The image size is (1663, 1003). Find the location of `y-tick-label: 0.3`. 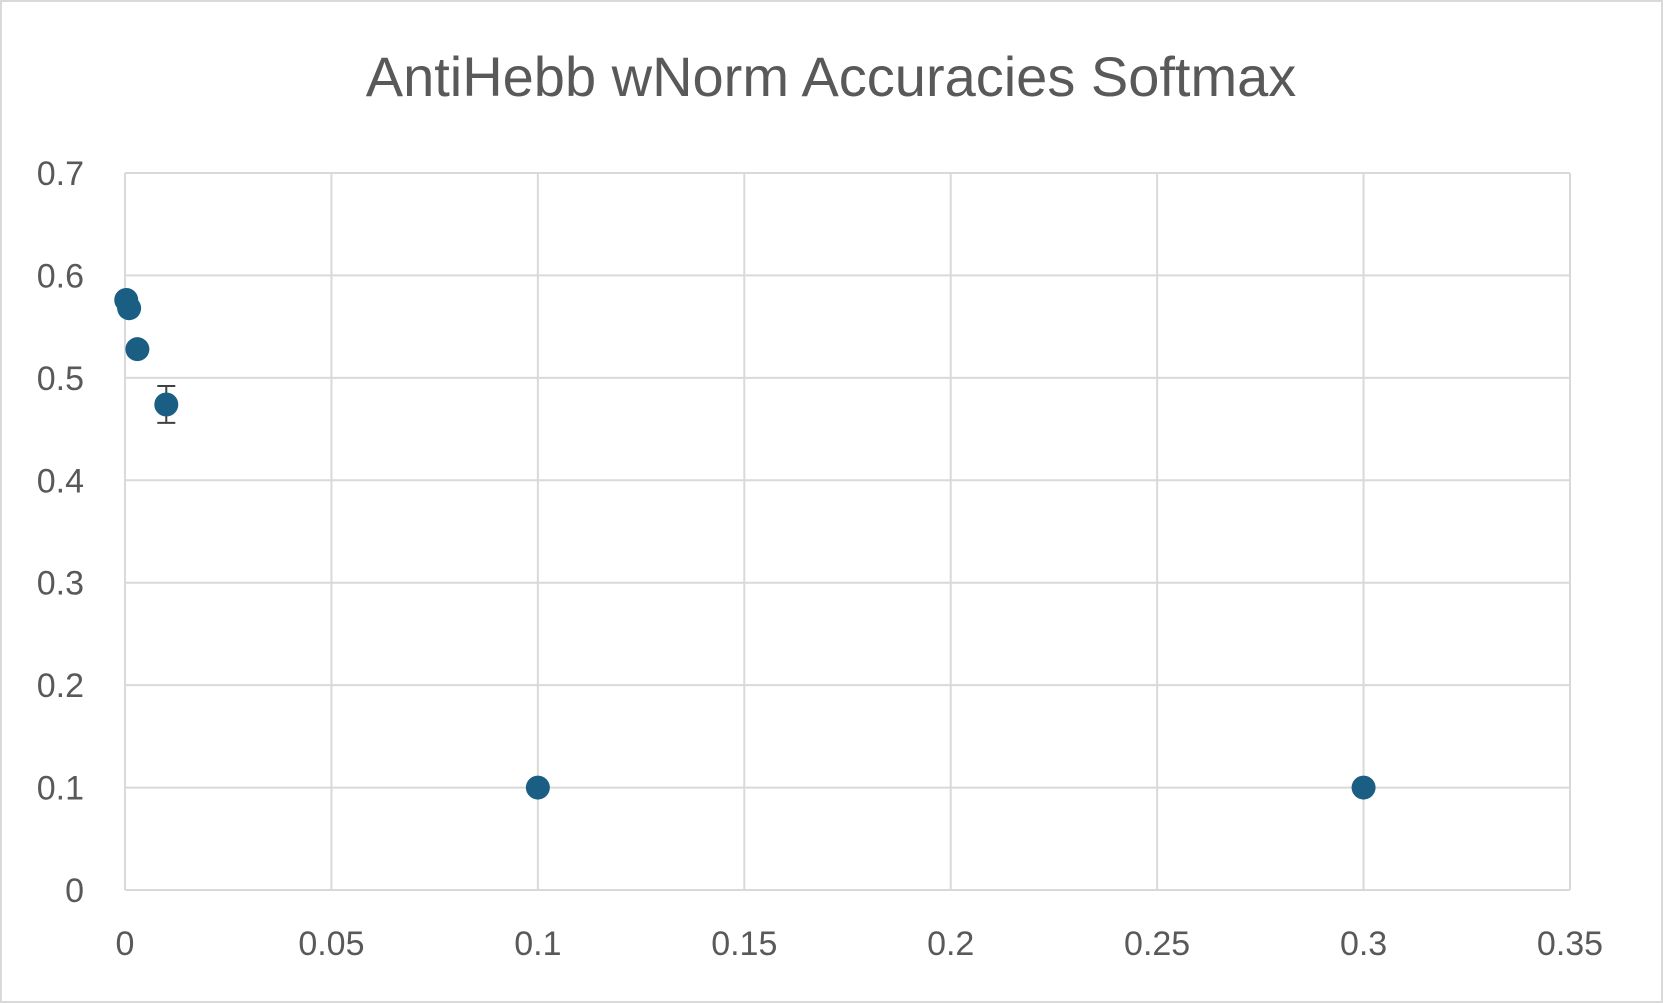

y-tick-label: 0.3 is located at coordinates (60, 584).